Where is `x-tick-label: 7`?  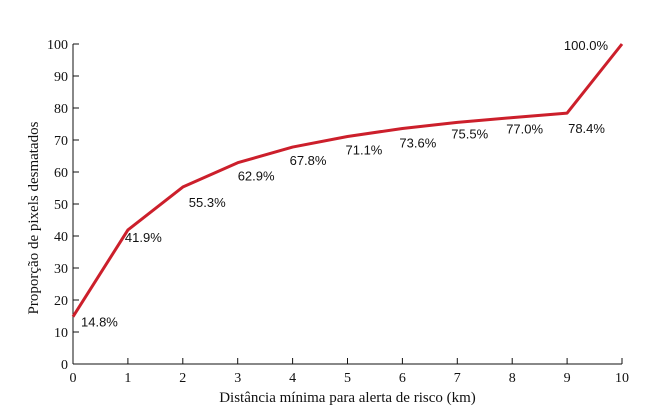 x-tick-label: 7 is located at coordinates (457, 378).